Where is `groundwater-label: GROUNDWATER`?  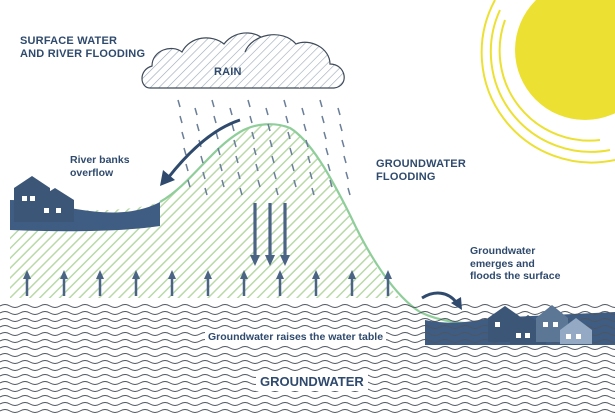
groundwater-label: GROUNDWATER is located at coordinates (312, 382).